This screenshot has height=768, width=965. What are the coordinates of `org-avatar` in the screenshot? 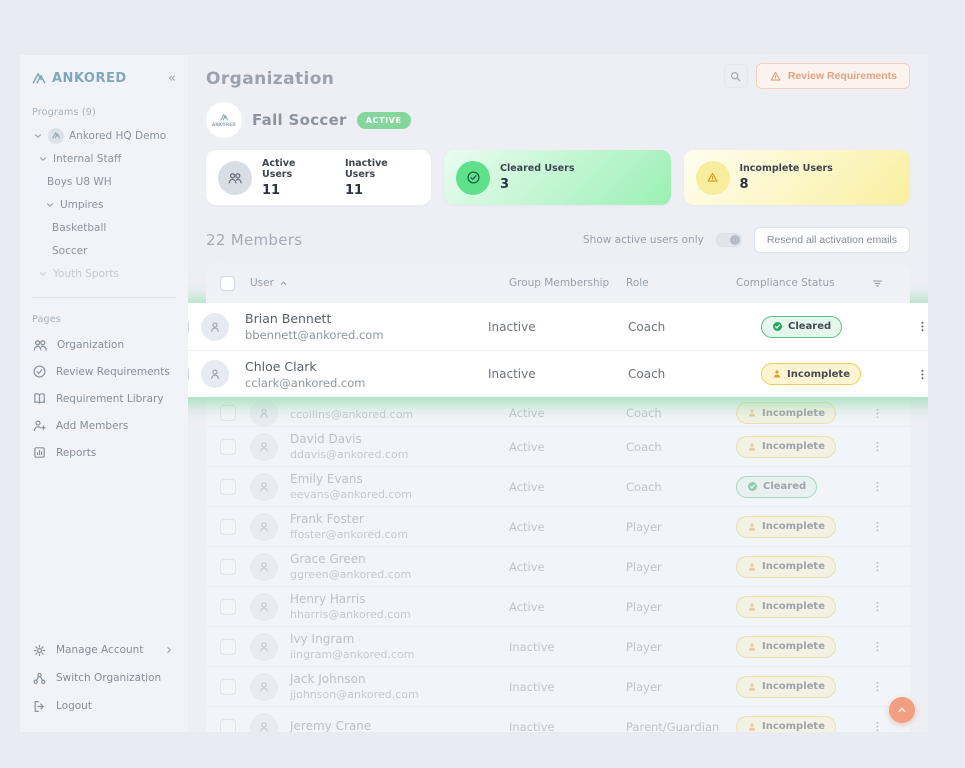 It's located at (56, 135).